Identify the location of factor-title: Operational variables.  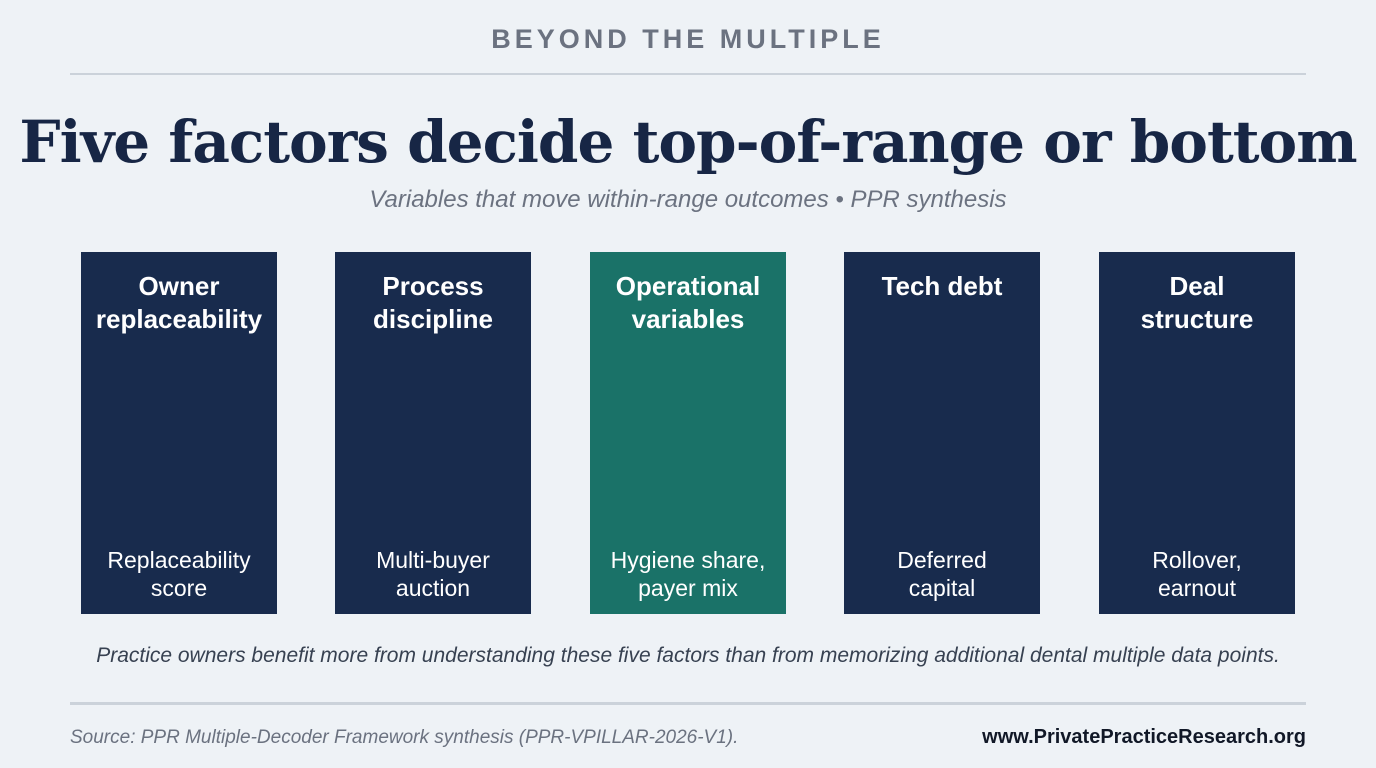
(688, 302).